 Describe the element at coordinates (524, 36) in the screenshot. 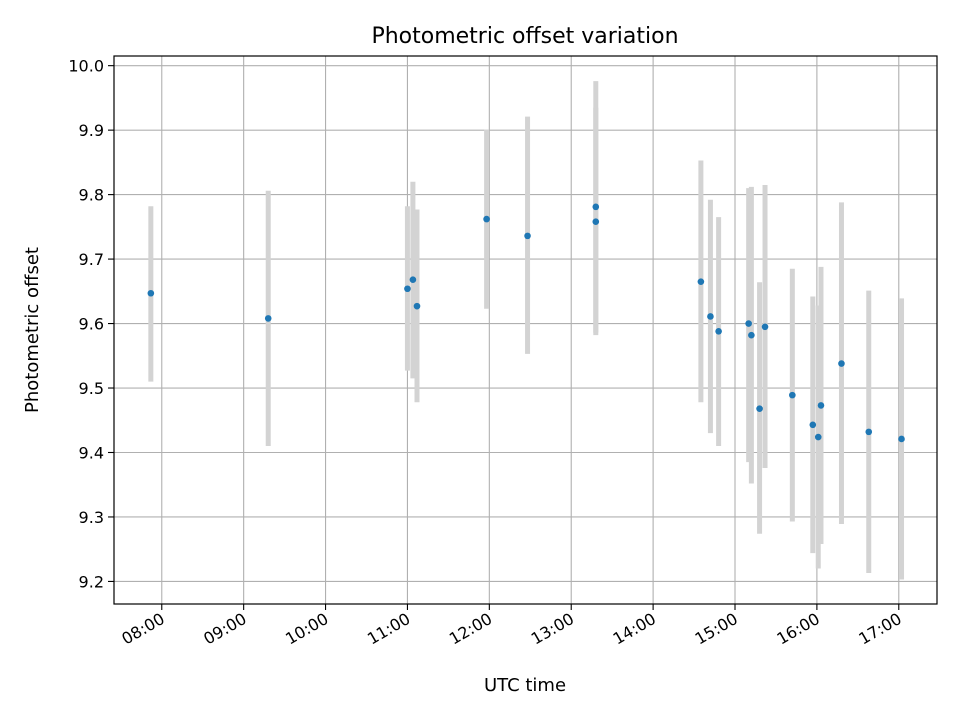

I see `chart-title: Photometric offset variation` at that location.